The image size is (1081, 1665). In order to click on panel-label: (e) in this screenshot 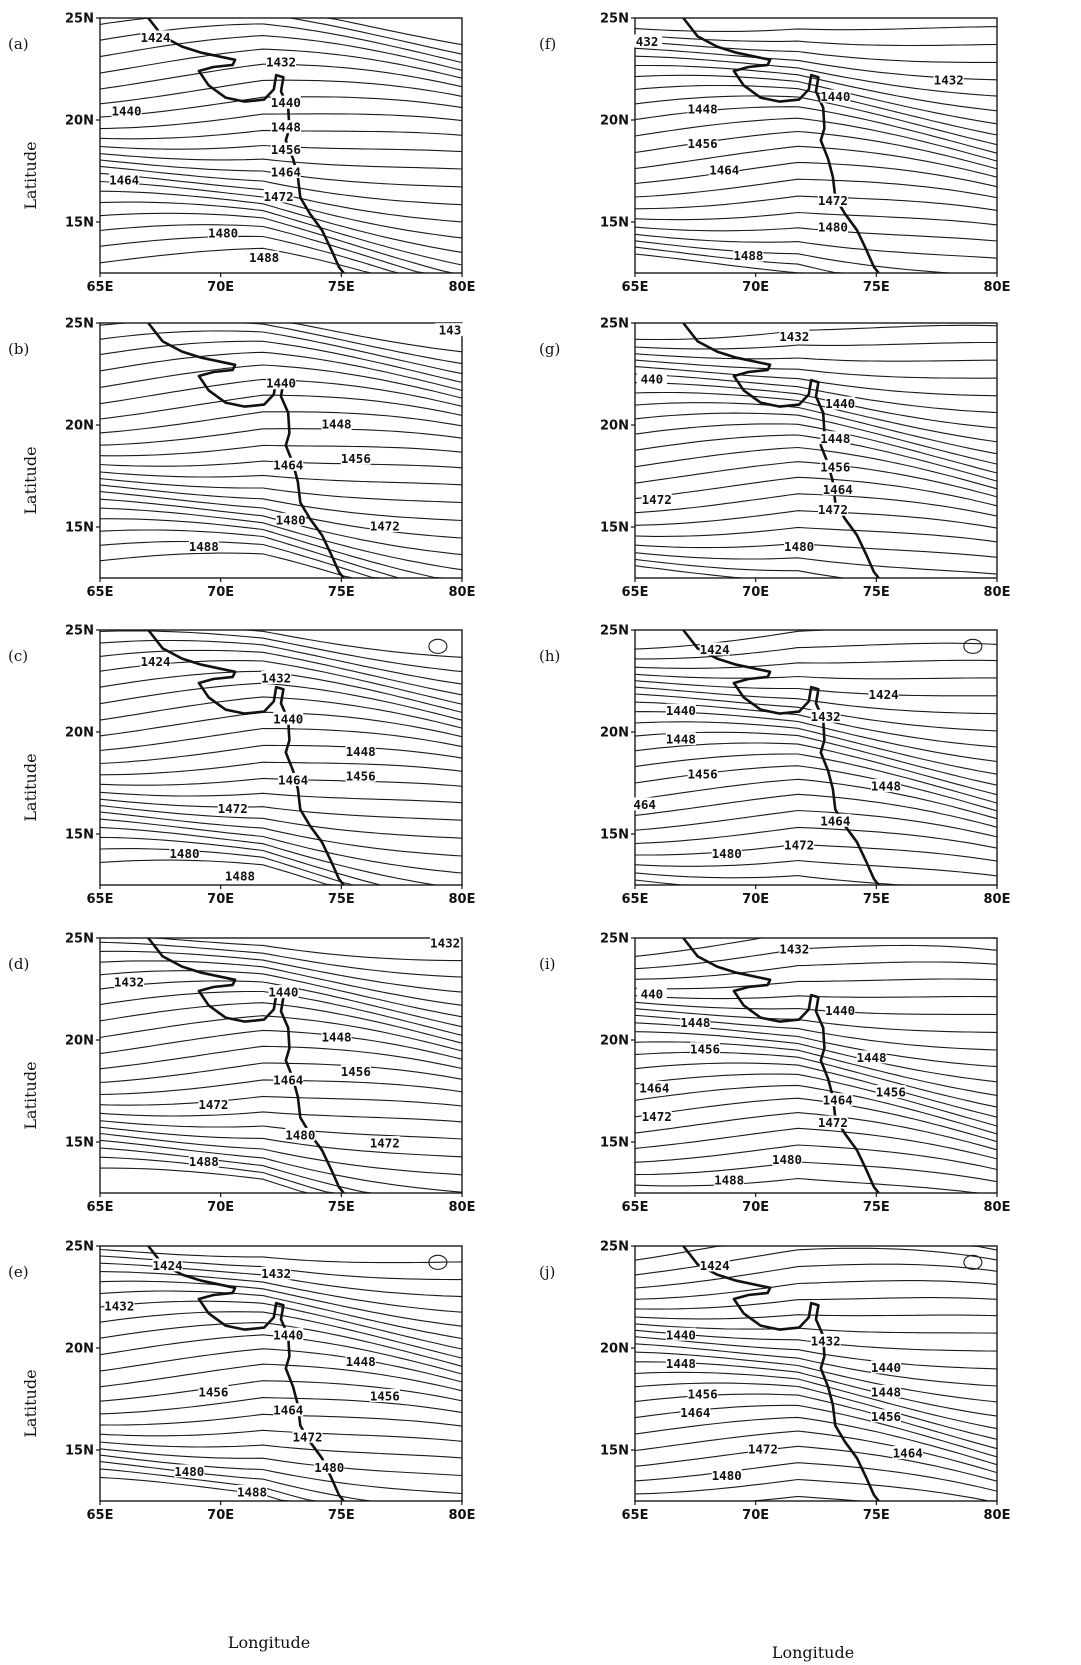, I will do `click(18, 1272)`.